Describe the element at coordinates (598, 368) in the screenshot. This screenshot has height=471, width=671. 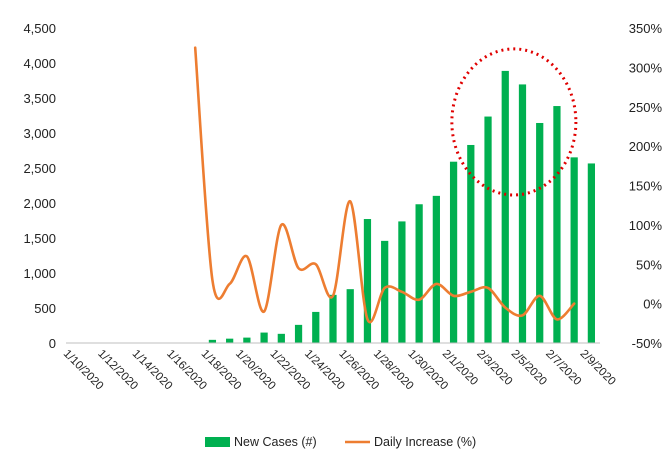
I see `x-tick-label: 2/9/2020` at that location.